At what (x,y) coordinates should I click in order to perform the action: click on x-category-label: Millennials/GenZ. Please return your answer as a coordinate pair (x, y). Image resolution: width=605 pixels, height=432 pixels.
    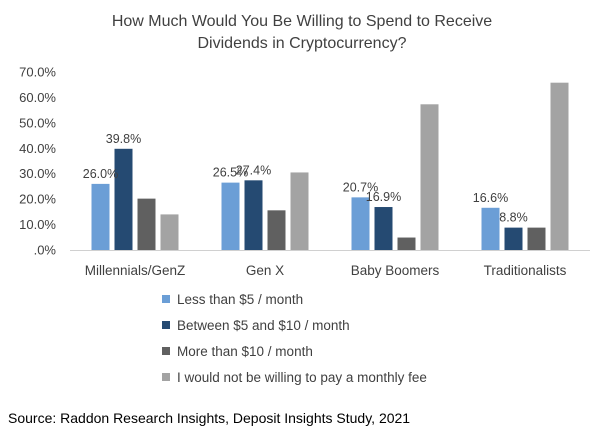
    Looking at the image, I should click on (135, 270).